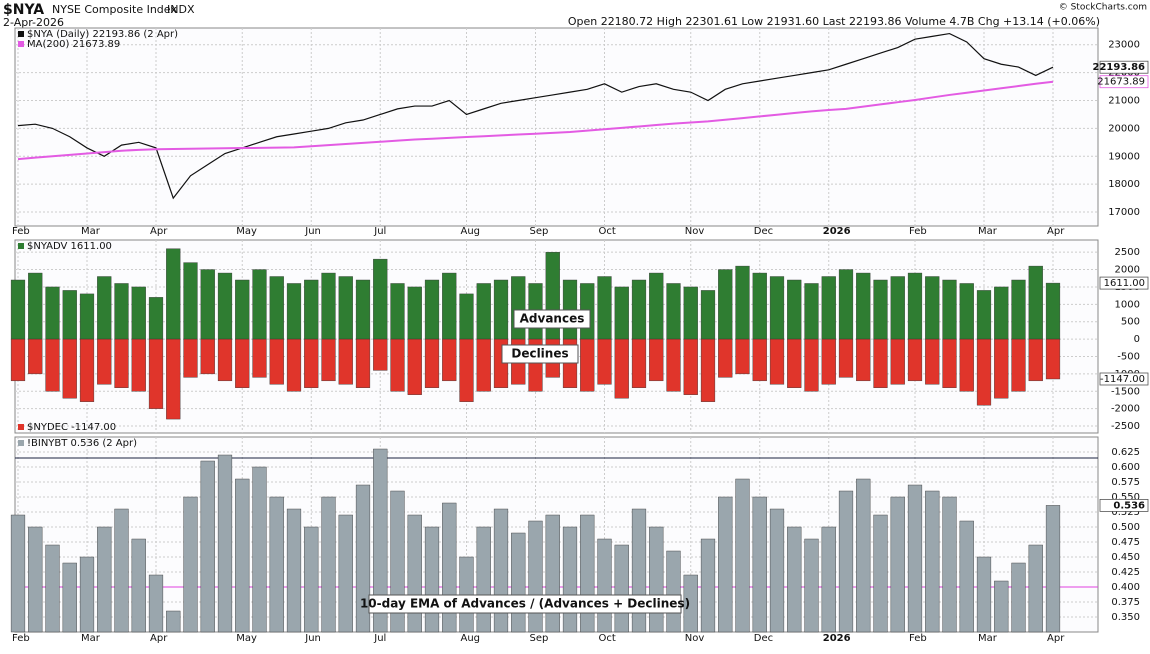  Describe the element at coordinates (1125, 482) in the screenshot. I see `y-tick-label: 0.575` at that location.